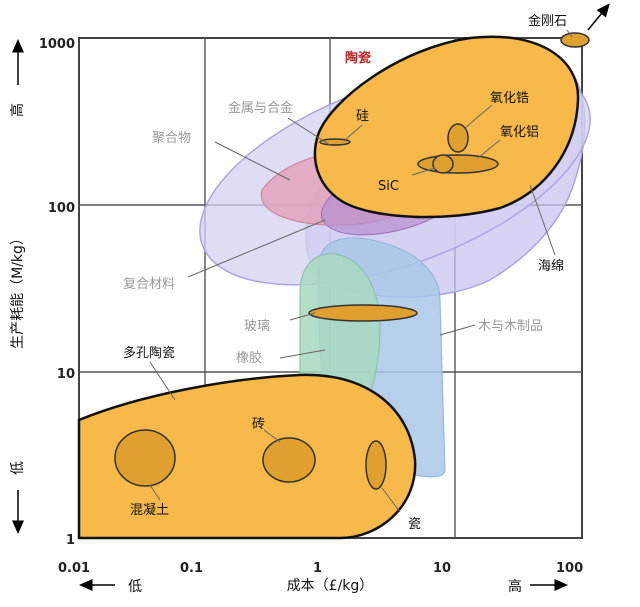 This screenshot has width=640, height=607. I want to click on label-brick: 砖, so click(258, 424).